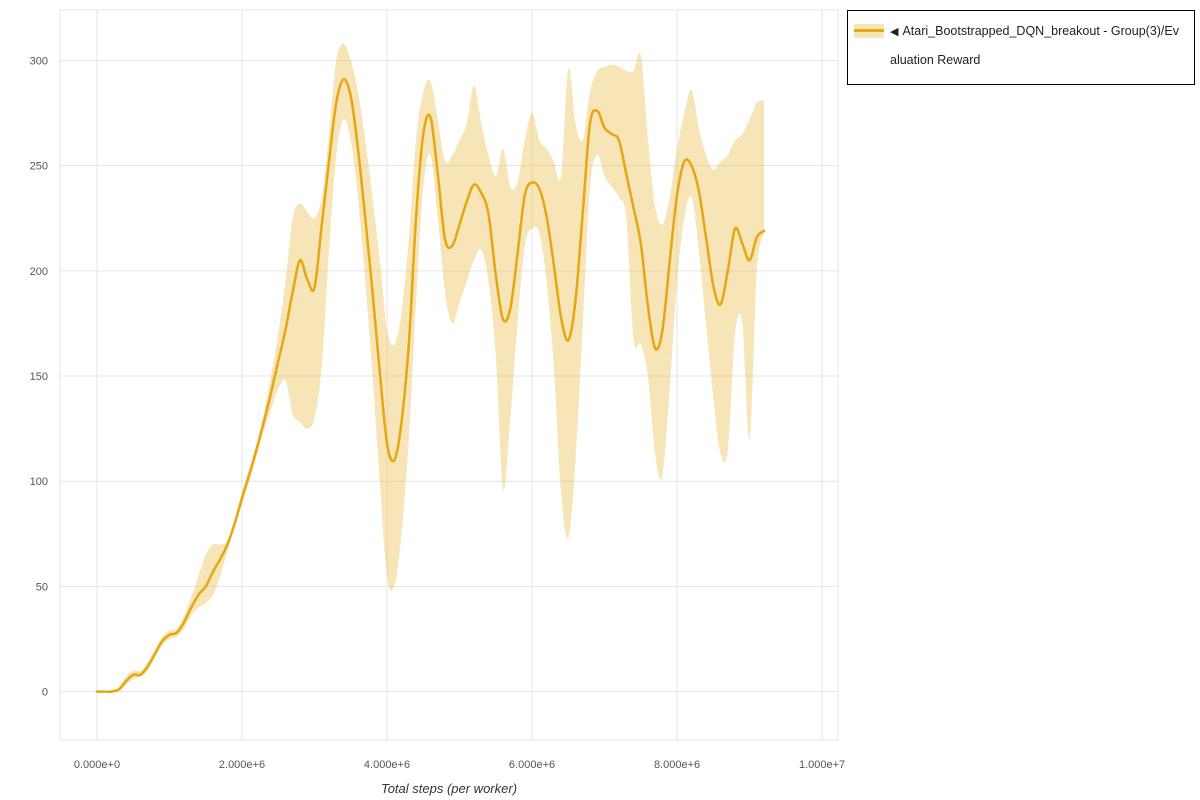 This screenshot has width=1200, height=800. I want to click on y-tick-label: 100, so click(39, 482).